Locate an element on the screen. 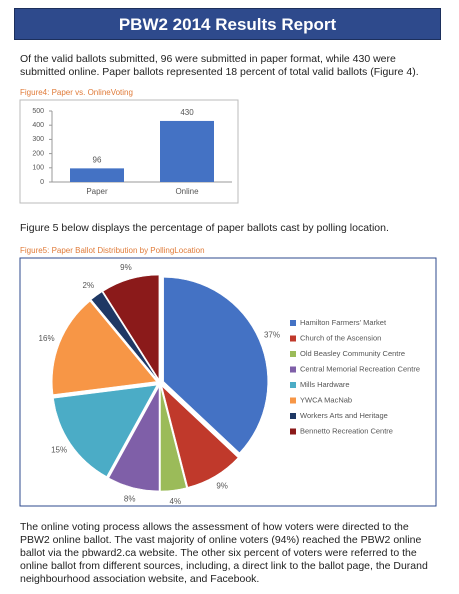 The height and width of the screenshot is (594, 459). data-label: 15% is located at coordinates (59, 450).